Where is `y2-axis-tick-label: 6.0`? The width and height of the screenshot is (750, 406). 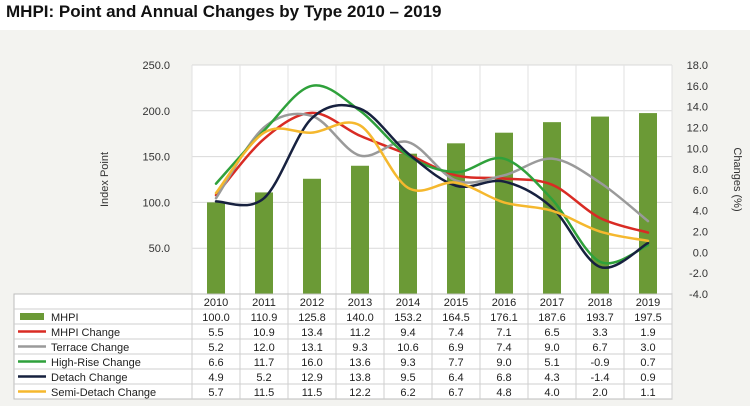 y2-axis-tick-label: 6.0 is located at coordinates (700, 191).